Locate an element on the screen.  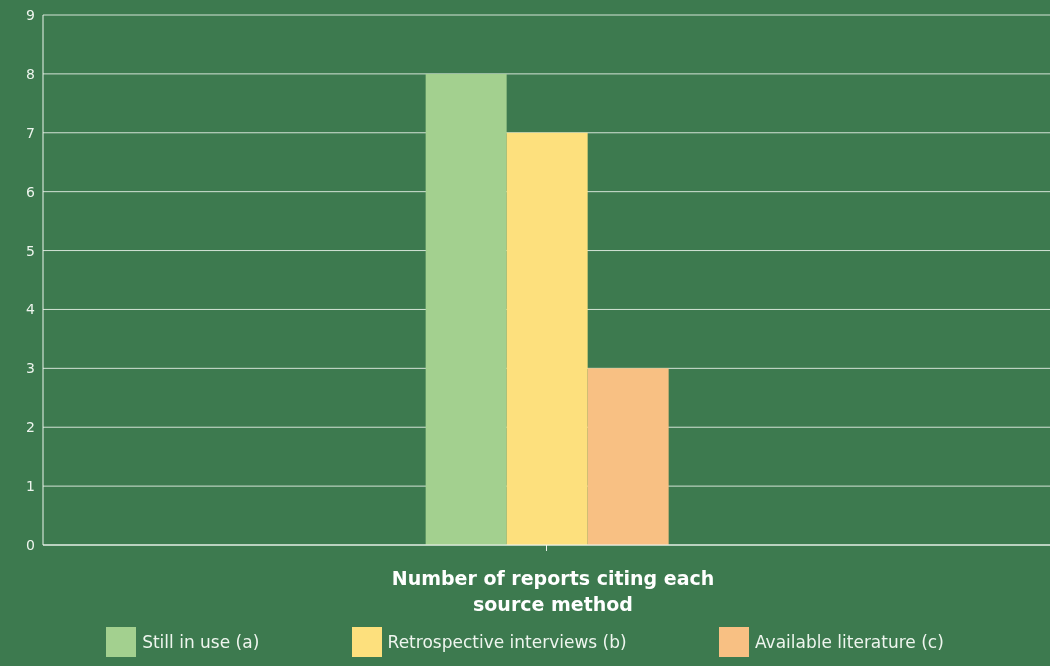
legend-label: Retrospective interviews (b) is located at coordinates (507, 642).